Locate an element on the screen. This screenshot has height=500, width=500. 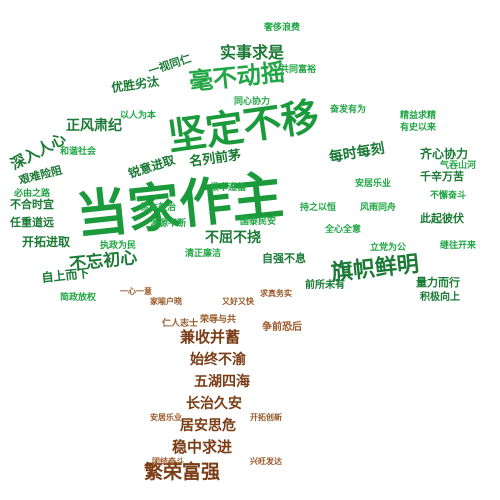
trunk-word: 求真务实 is located at coordinates (276, 293).